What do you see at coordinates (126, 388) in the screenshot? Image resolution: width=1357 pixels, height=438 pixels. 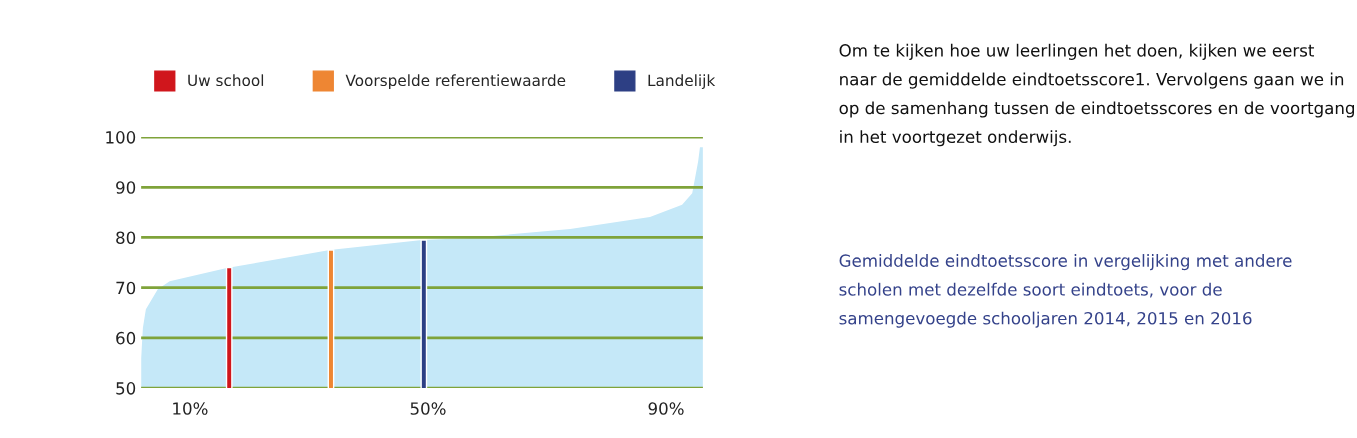 I see `y-tick-label: 50` at bounding box center [126, 388].